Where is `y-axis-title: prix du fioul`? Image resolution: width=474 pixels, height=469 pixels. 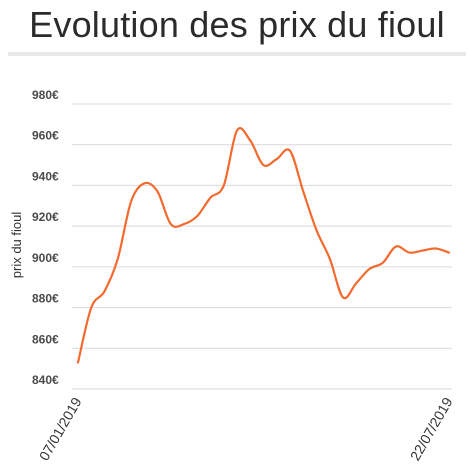
y-axis-title: prix du fioul is located at coordinates (16, 245).